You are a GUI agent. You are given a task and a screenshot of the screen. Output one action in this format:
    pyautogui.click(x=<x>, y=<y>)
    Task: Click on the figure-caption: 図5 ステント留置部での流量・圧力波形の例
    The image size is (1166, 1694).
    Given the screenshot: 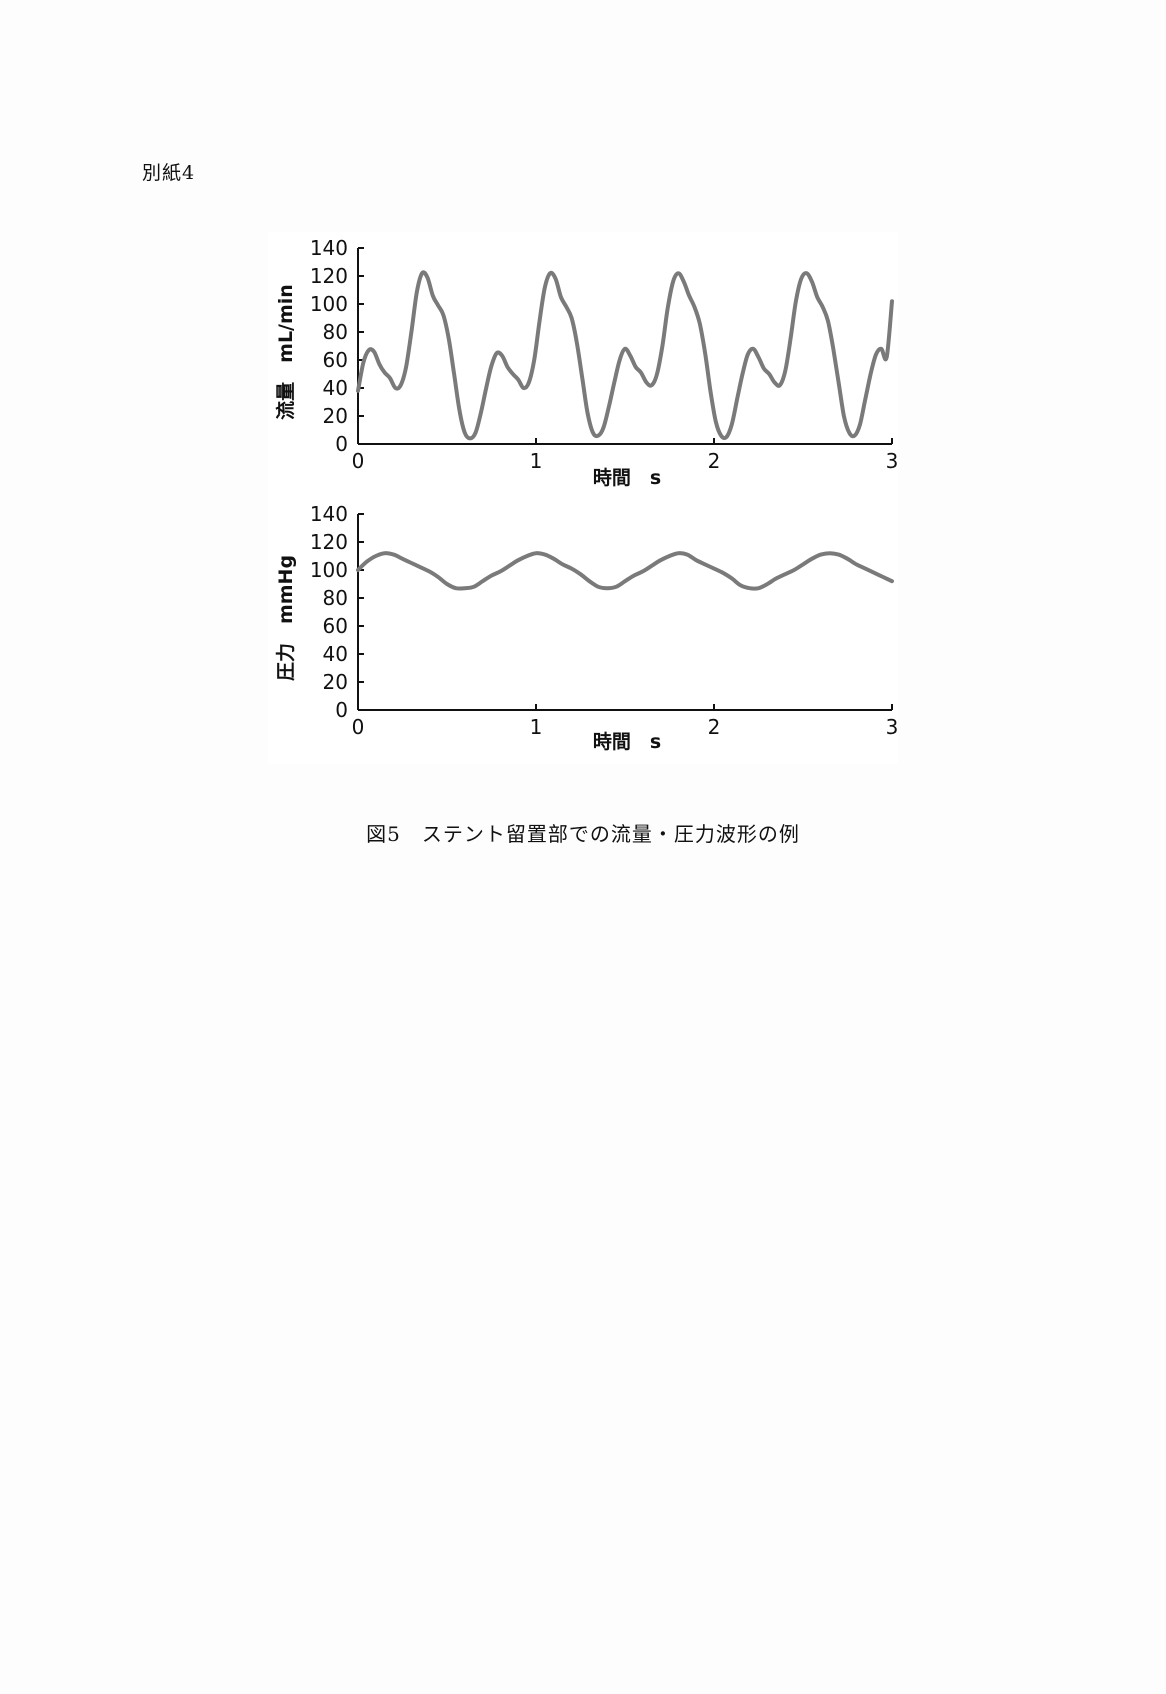 What is the action you would take?
    pyautogui.click(x=583, y=834)
    